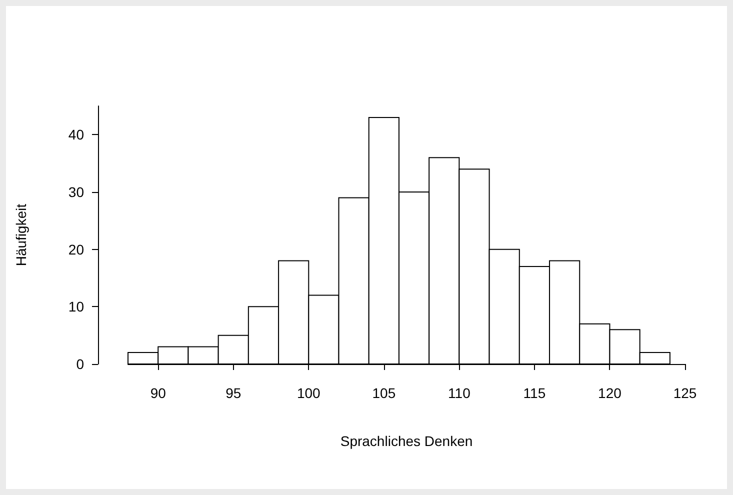 Image resolution: width=733 pixels, height=495 pixels. Describe the element at coordinates (459, 393) in the screenshot. I see `x-tick-label: 110` at that location.